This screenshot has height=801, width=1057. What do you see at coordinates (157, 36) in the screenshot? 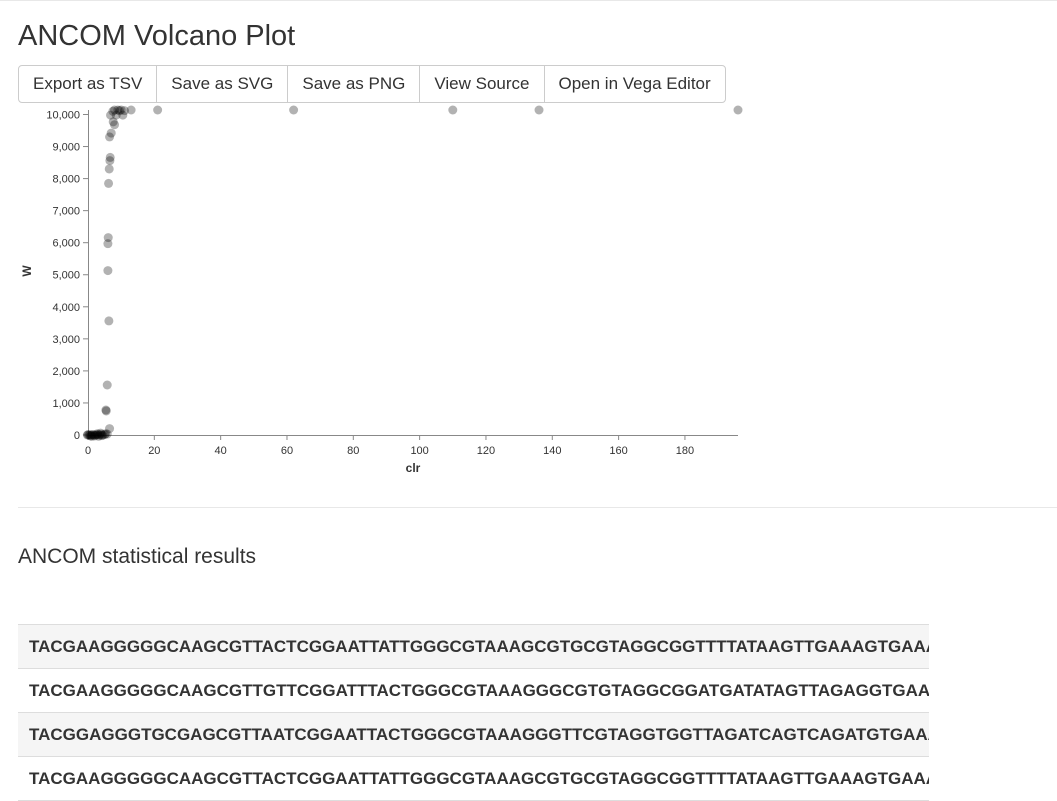
I see `page-title: ANCOM Volcano Plot` at bounding box center [157, 36].